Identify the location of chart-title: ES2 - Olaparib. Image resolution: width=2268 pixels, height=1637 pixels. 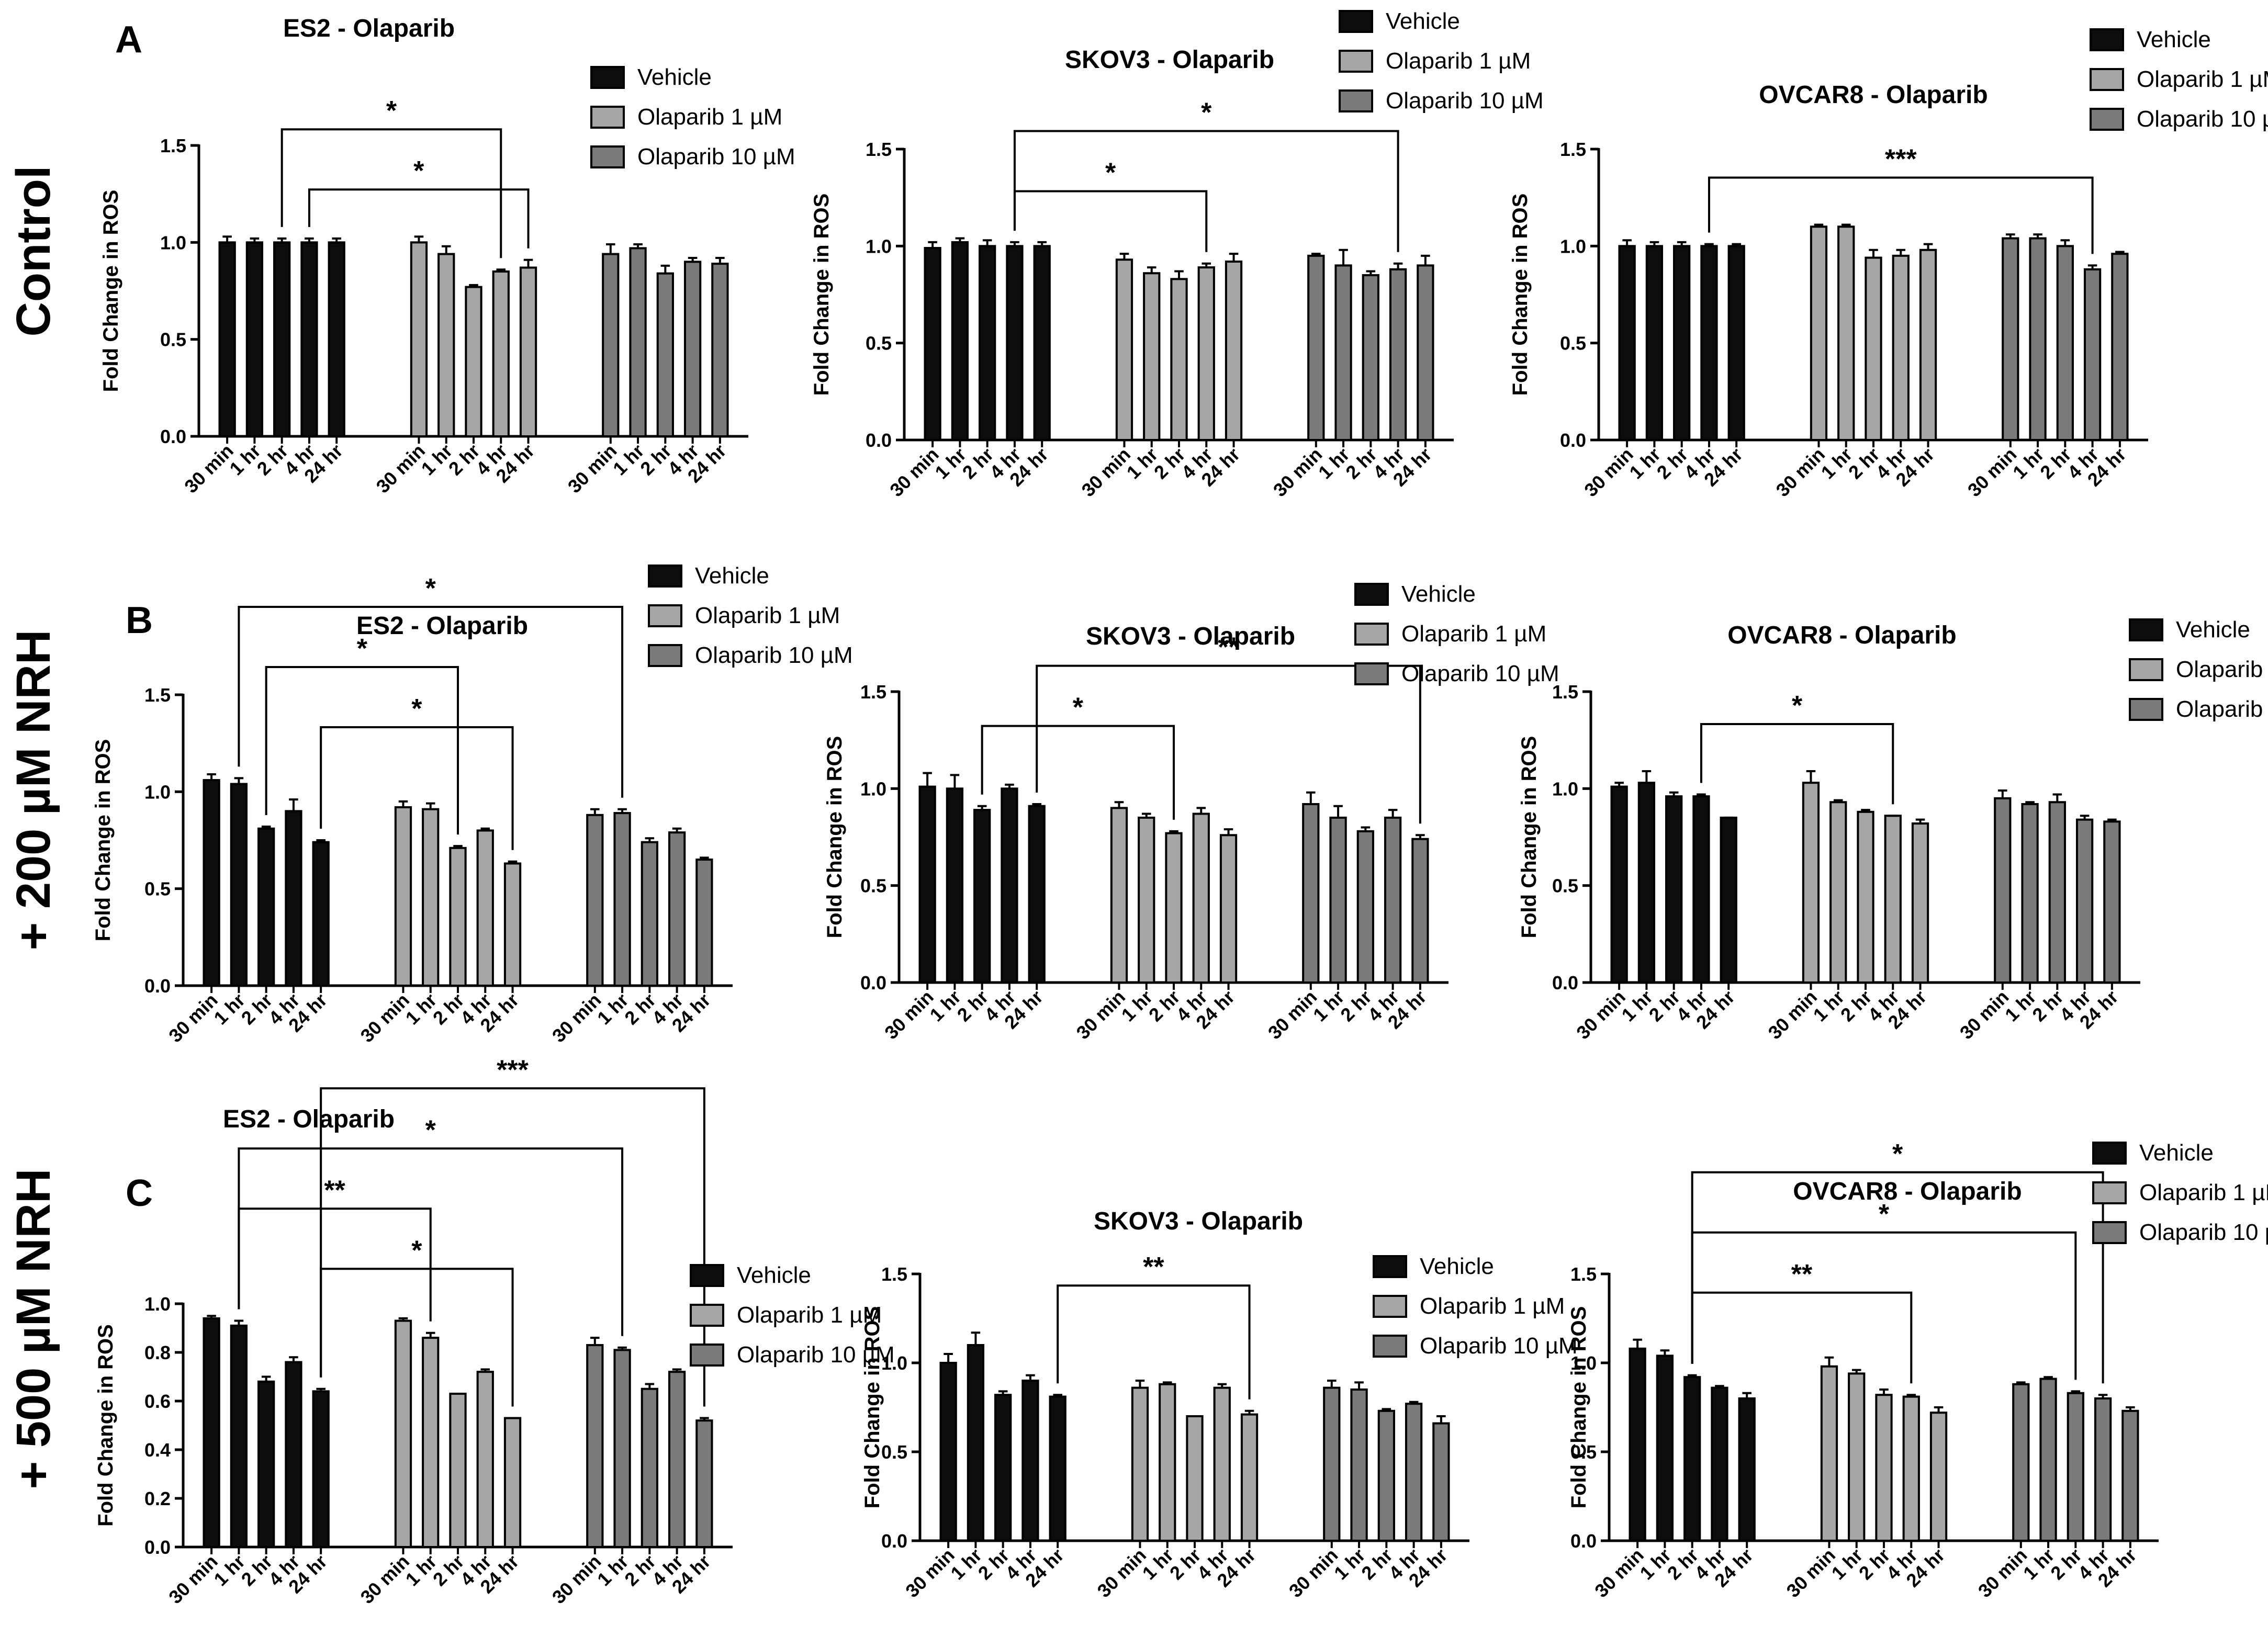
(442, 626).